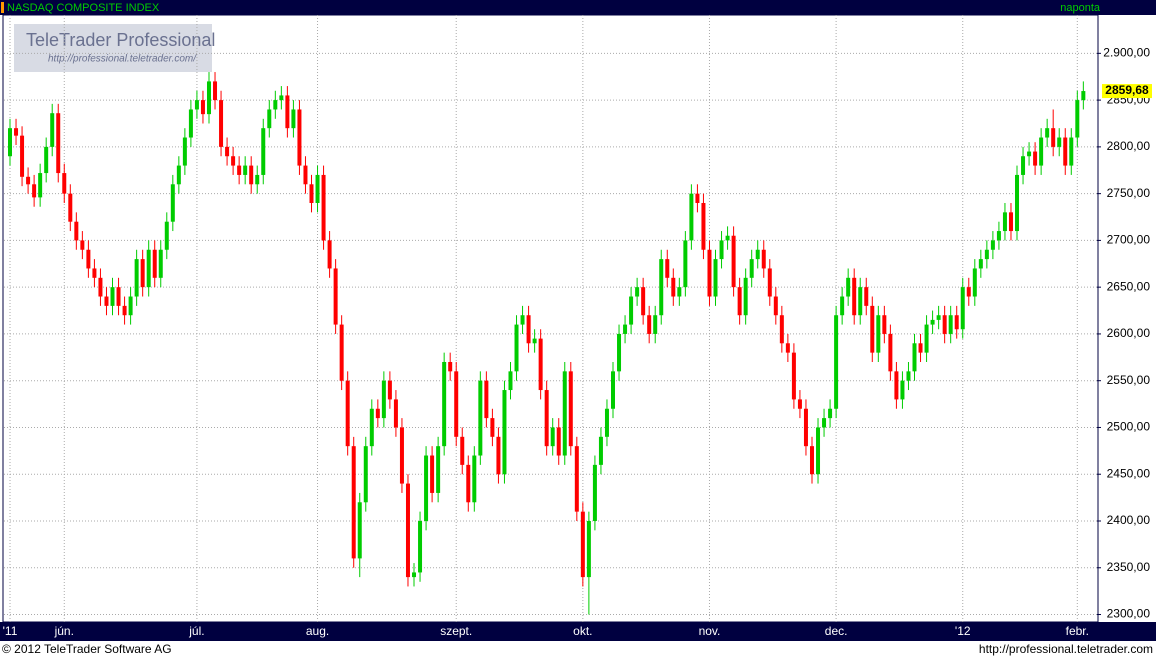 This screenshot has height=659, width=1156. I want to click on footer-left: © 2012 TeleTrader Software AG, so click(87, 649).